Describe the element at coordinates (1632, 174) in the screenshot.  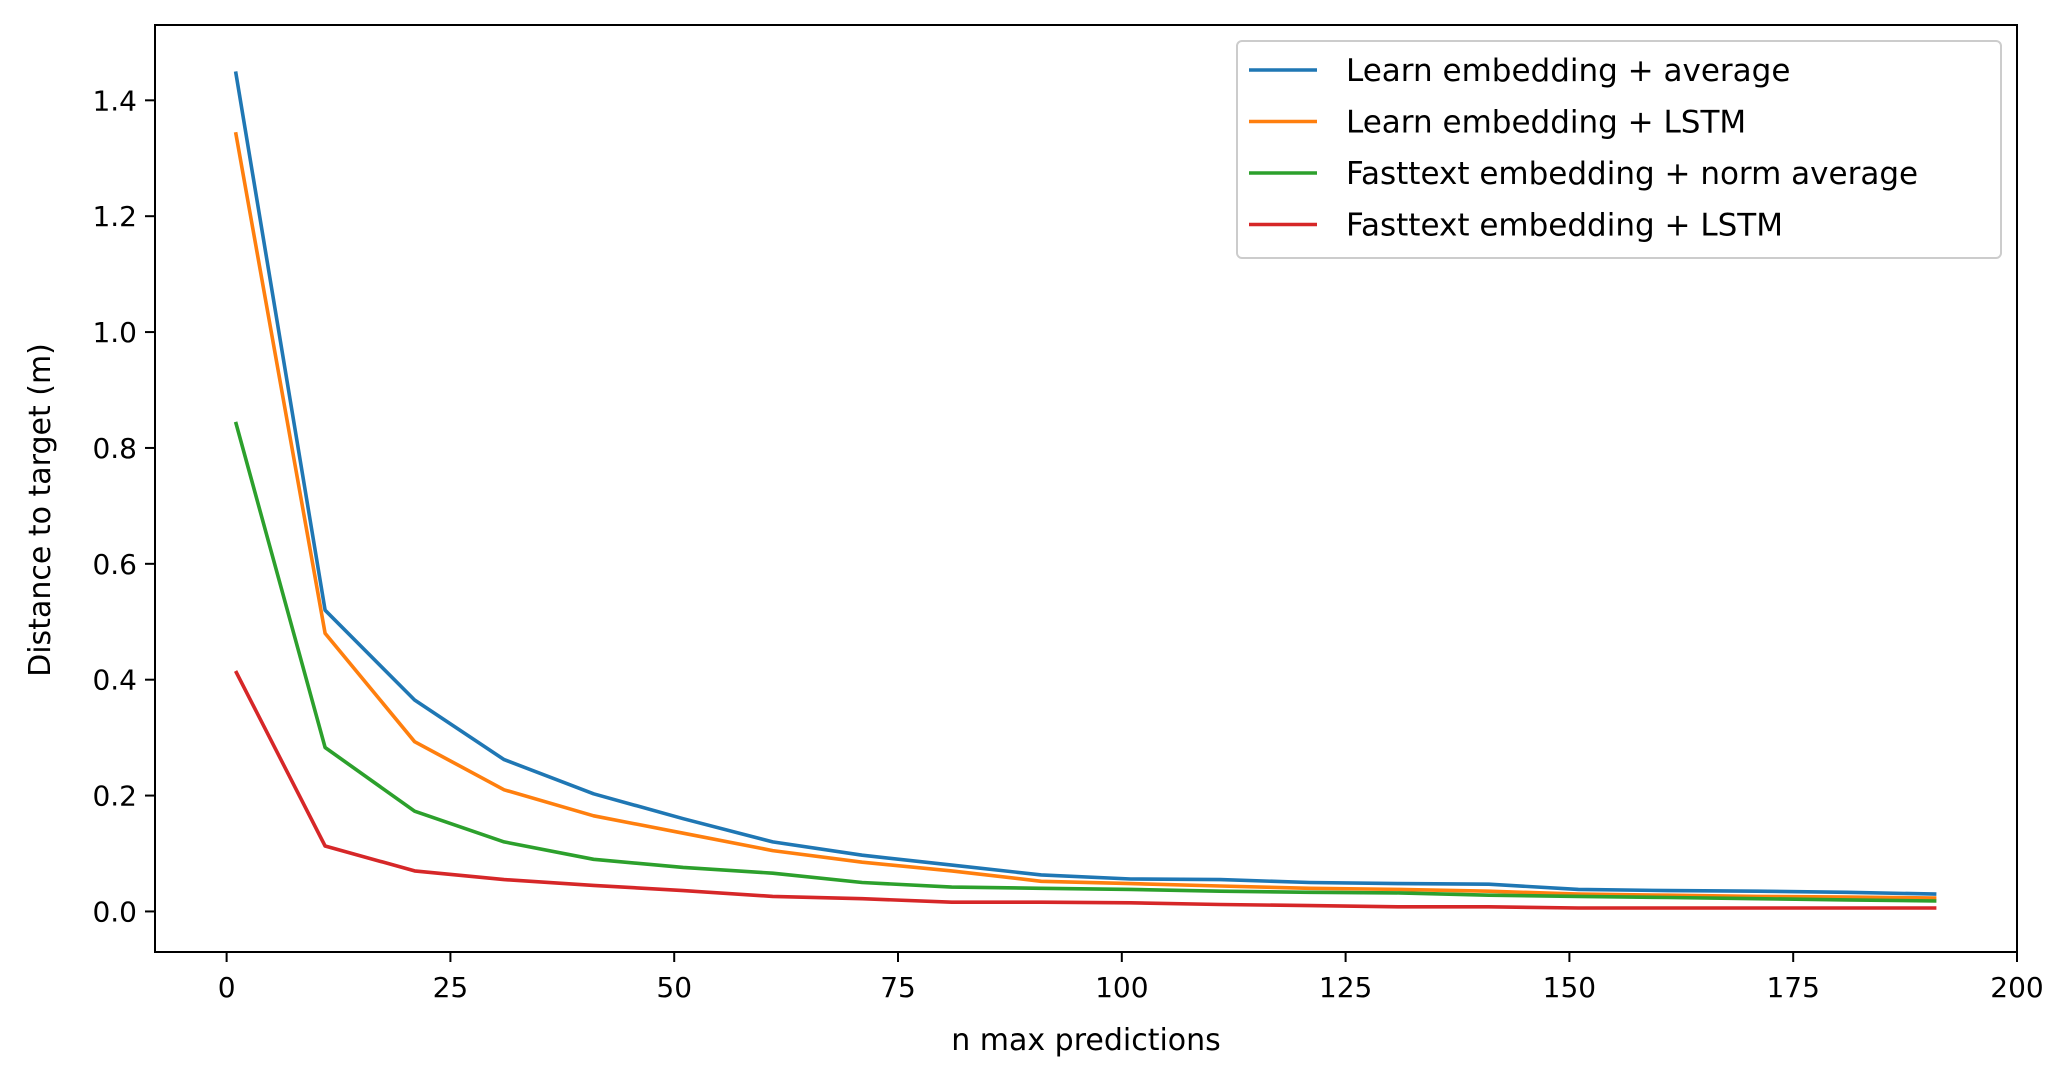
I see `legend-label-3: Fasttext embedding + norm average` at that location.